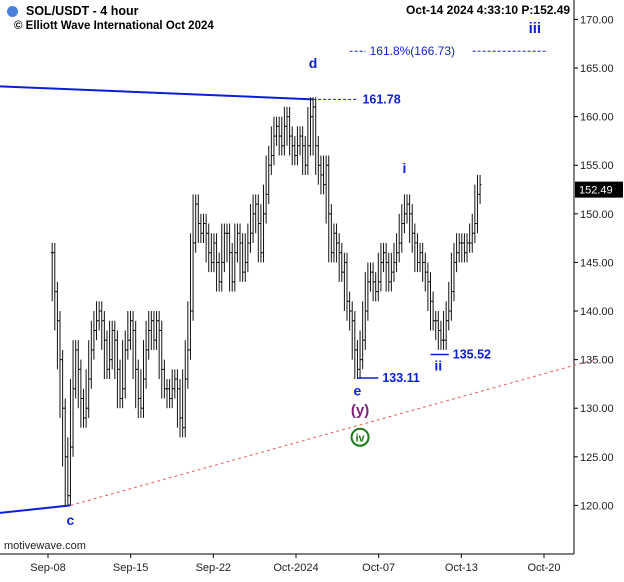 The image size is (624, 582). What do you see at coordinates (378, 568) in the screenshot?
I see `time-axis-tick-label: Oct-07` at bounding box center [378, 568].